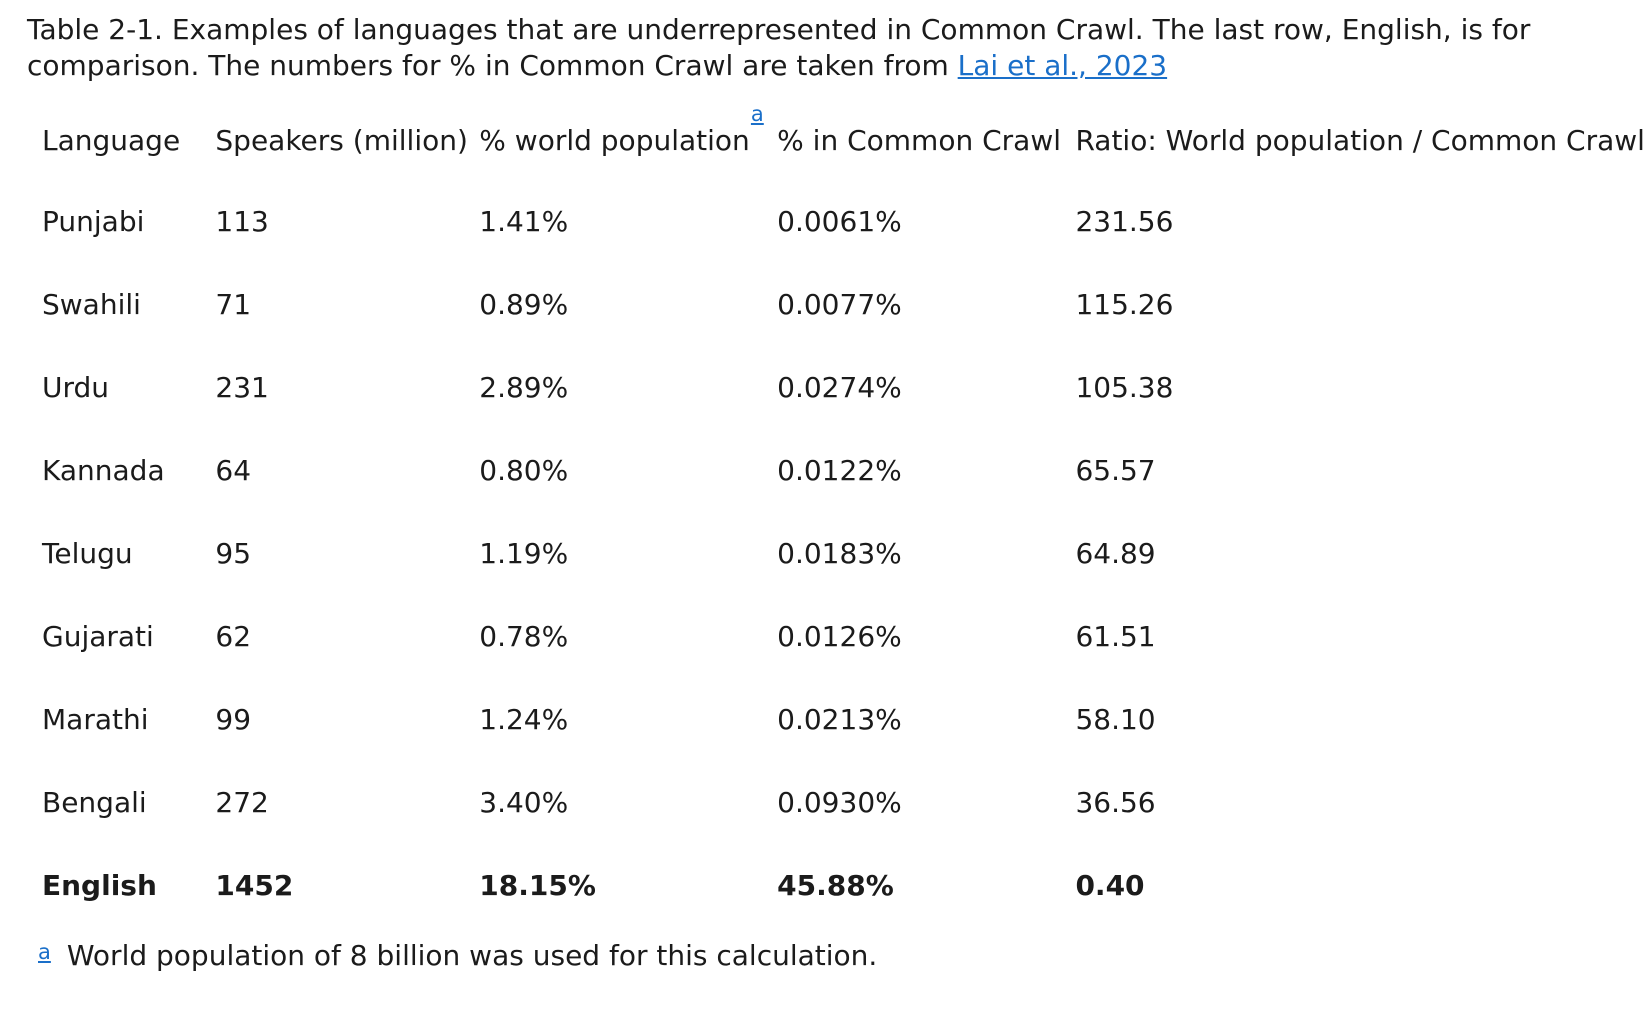 This screenshot has height=1027, width=1645. Describe the element at coordinates (1115, 470) in the screenshot. I see `cell-ratio: 65.57` at that location.